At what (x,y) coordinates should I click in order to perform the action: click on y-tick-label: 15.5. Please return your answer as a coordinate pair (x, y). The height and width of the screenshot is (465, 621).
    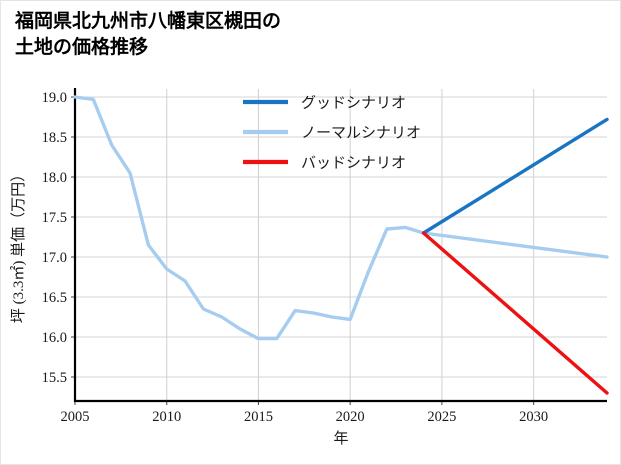
    Looking at the image, I should click on (54, 378).